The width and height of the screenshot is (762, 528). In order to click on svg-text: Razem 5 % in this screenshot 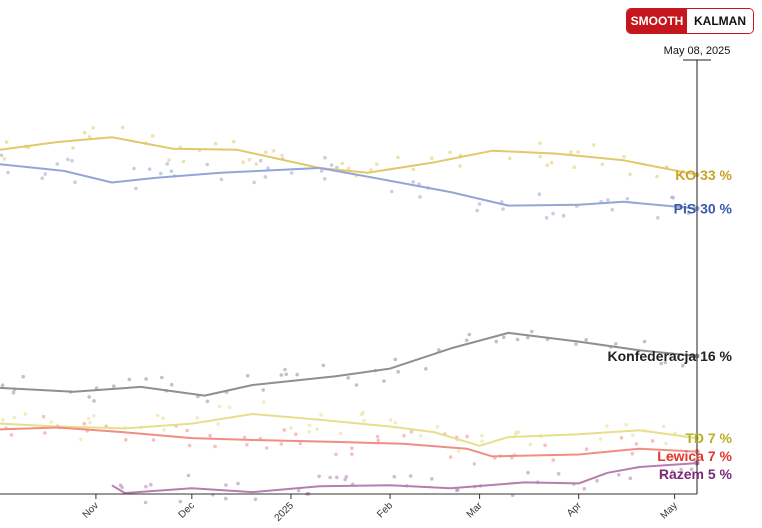, I will do `click(696, 474)`.